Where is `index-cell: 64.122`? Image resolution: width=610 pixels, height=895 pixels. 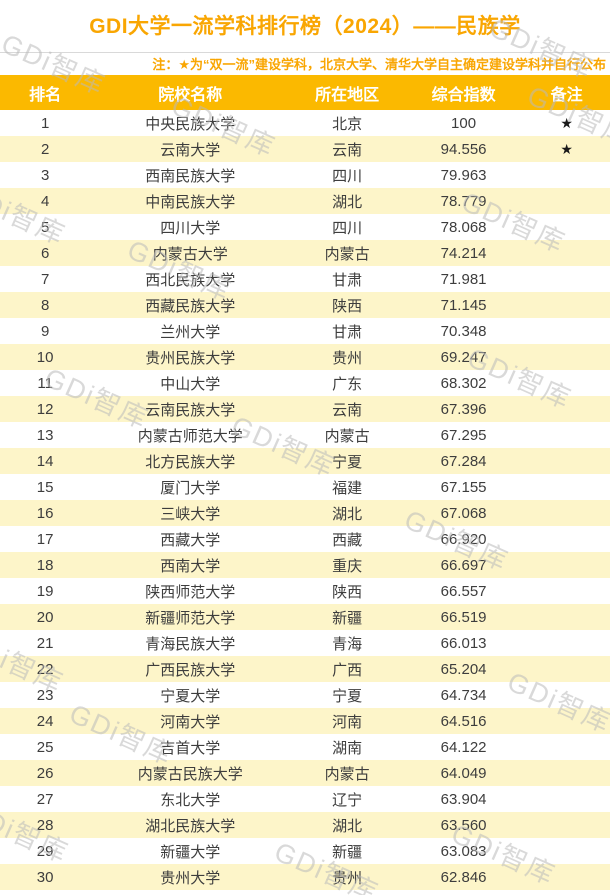
index-cell: 64.122 is located at coordinates (463, 747).